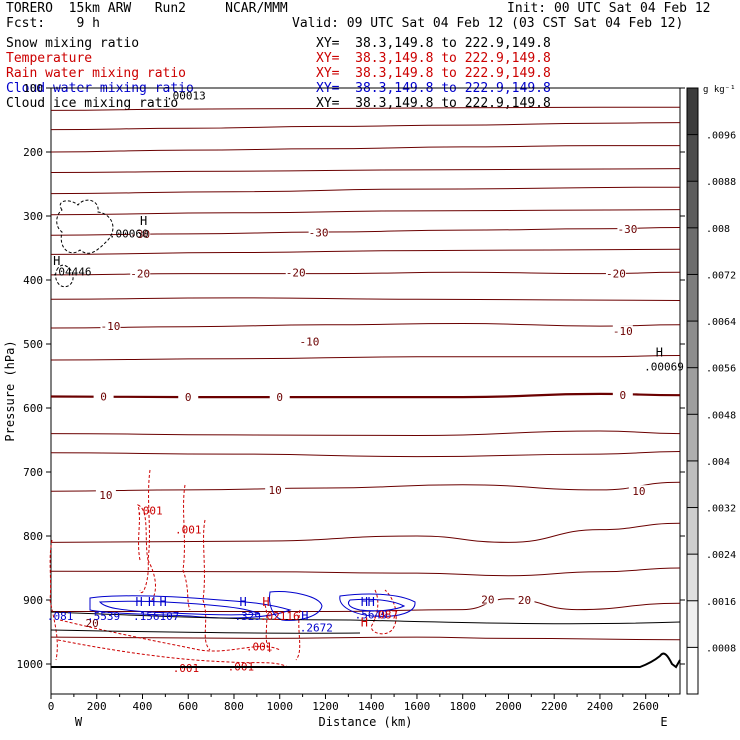 Image resolution: width=740 pixels, height=740 pixels. I want to click on field-label-snow: Snow mixing ratio, so click(73, 43).